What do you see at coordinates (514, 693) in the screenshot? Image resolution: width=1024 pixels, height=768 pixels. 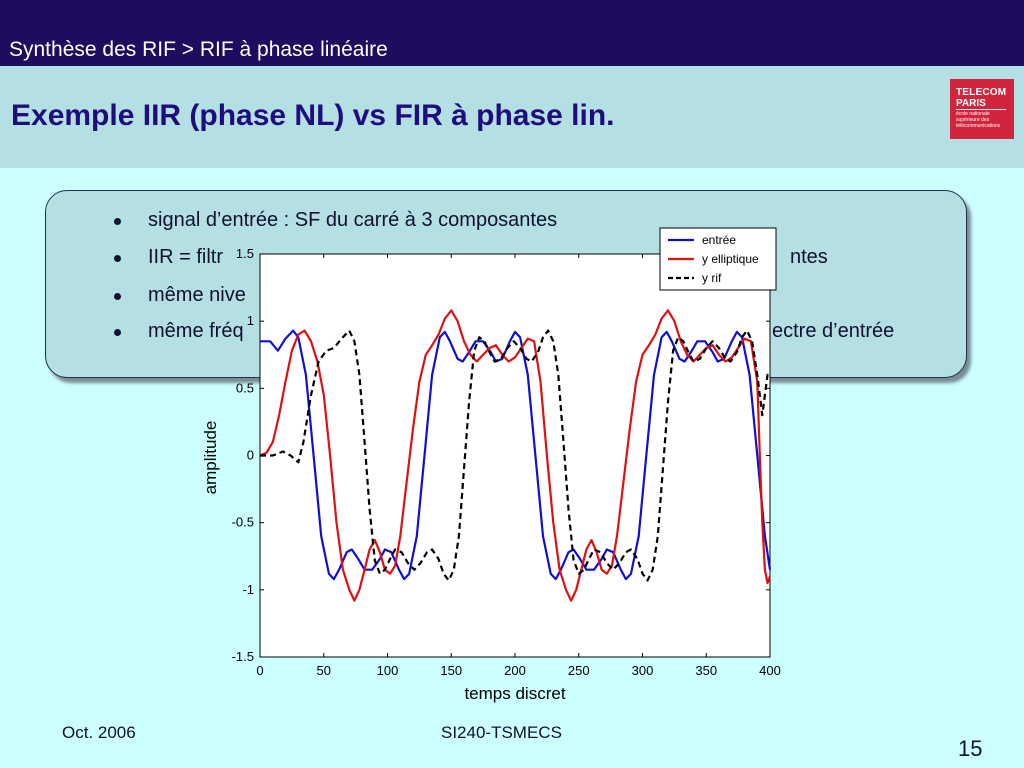 I see `x-axis-label: temps discret` at bounding box center [514, 693].